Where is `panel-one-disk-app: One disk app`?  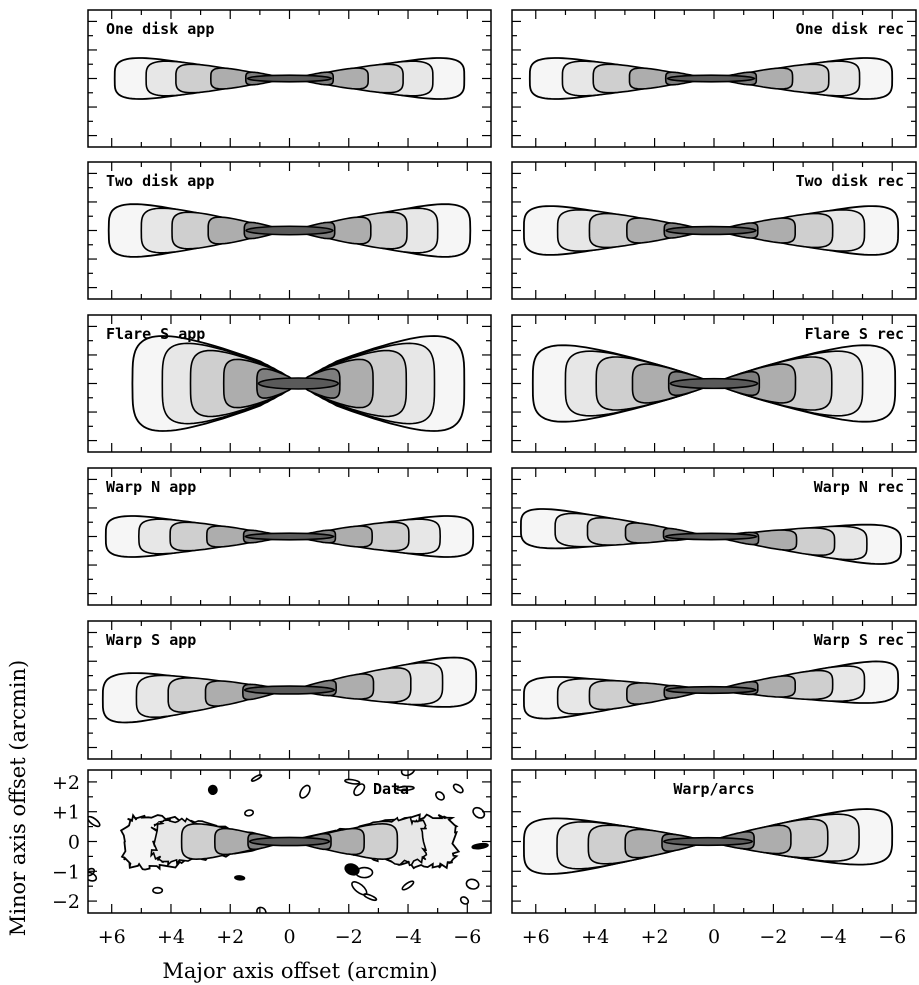
panel-one-disk-app: One disk app is located at coordinates (289, 78).